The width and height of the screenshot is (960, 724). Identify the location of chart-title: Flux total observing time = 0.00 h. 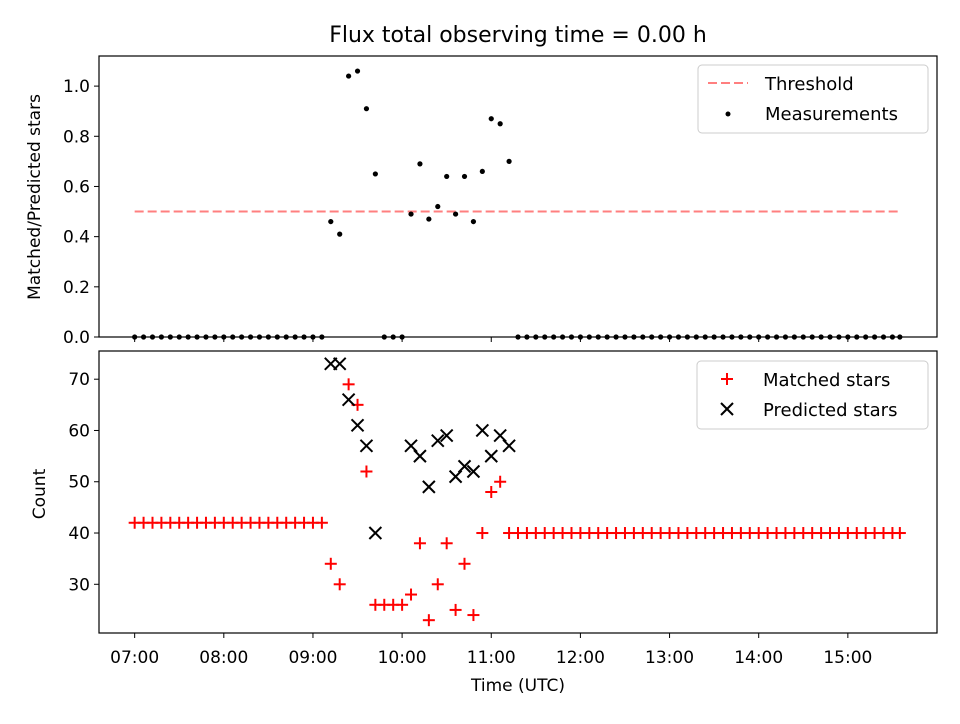
(518, 35).